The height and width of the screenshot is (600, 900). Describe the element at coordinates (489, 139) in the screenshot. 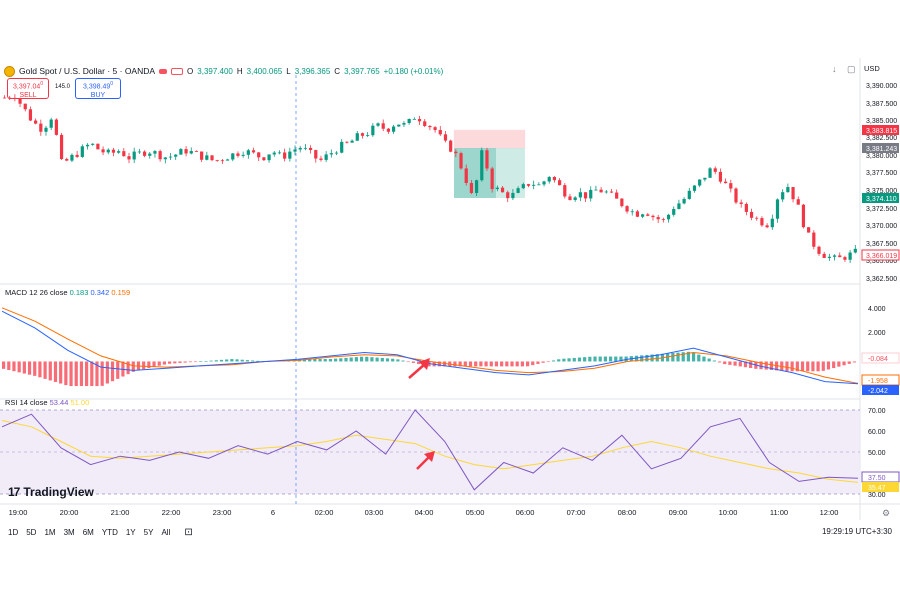

I see `stop-loss-zone` at that location.